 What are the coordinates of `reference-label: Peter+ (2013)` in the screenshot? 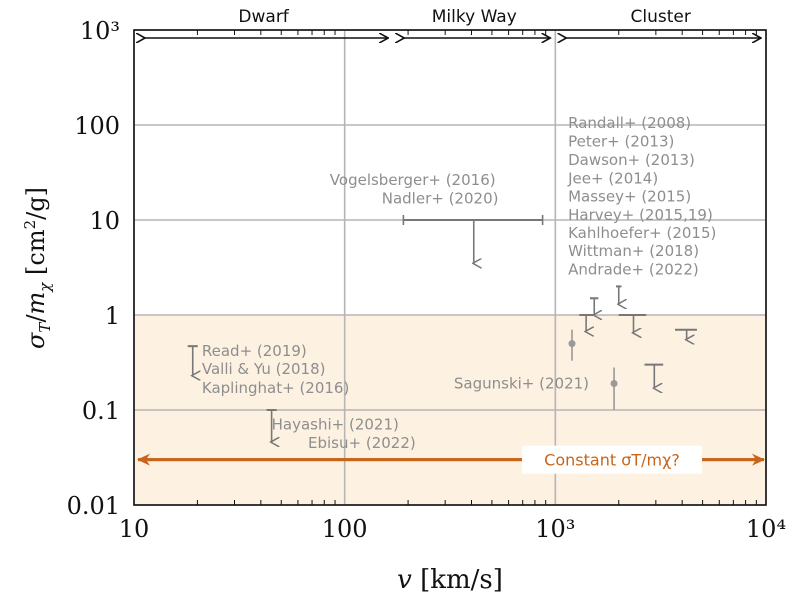 It's located at (621, 142).